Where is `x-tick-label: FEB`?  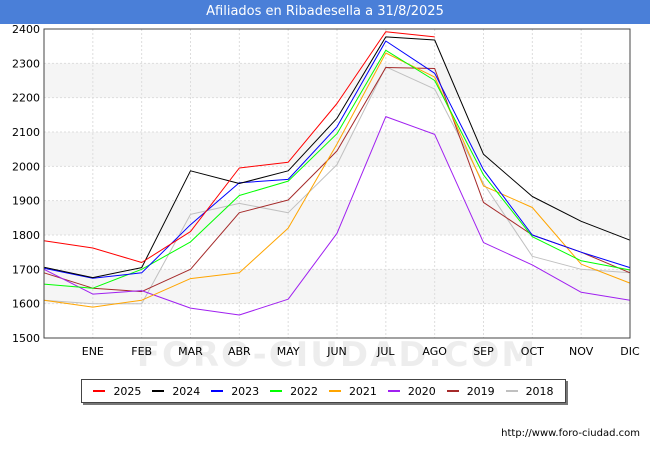
x-tick-label: FEB is located at coordinates (141, 351).